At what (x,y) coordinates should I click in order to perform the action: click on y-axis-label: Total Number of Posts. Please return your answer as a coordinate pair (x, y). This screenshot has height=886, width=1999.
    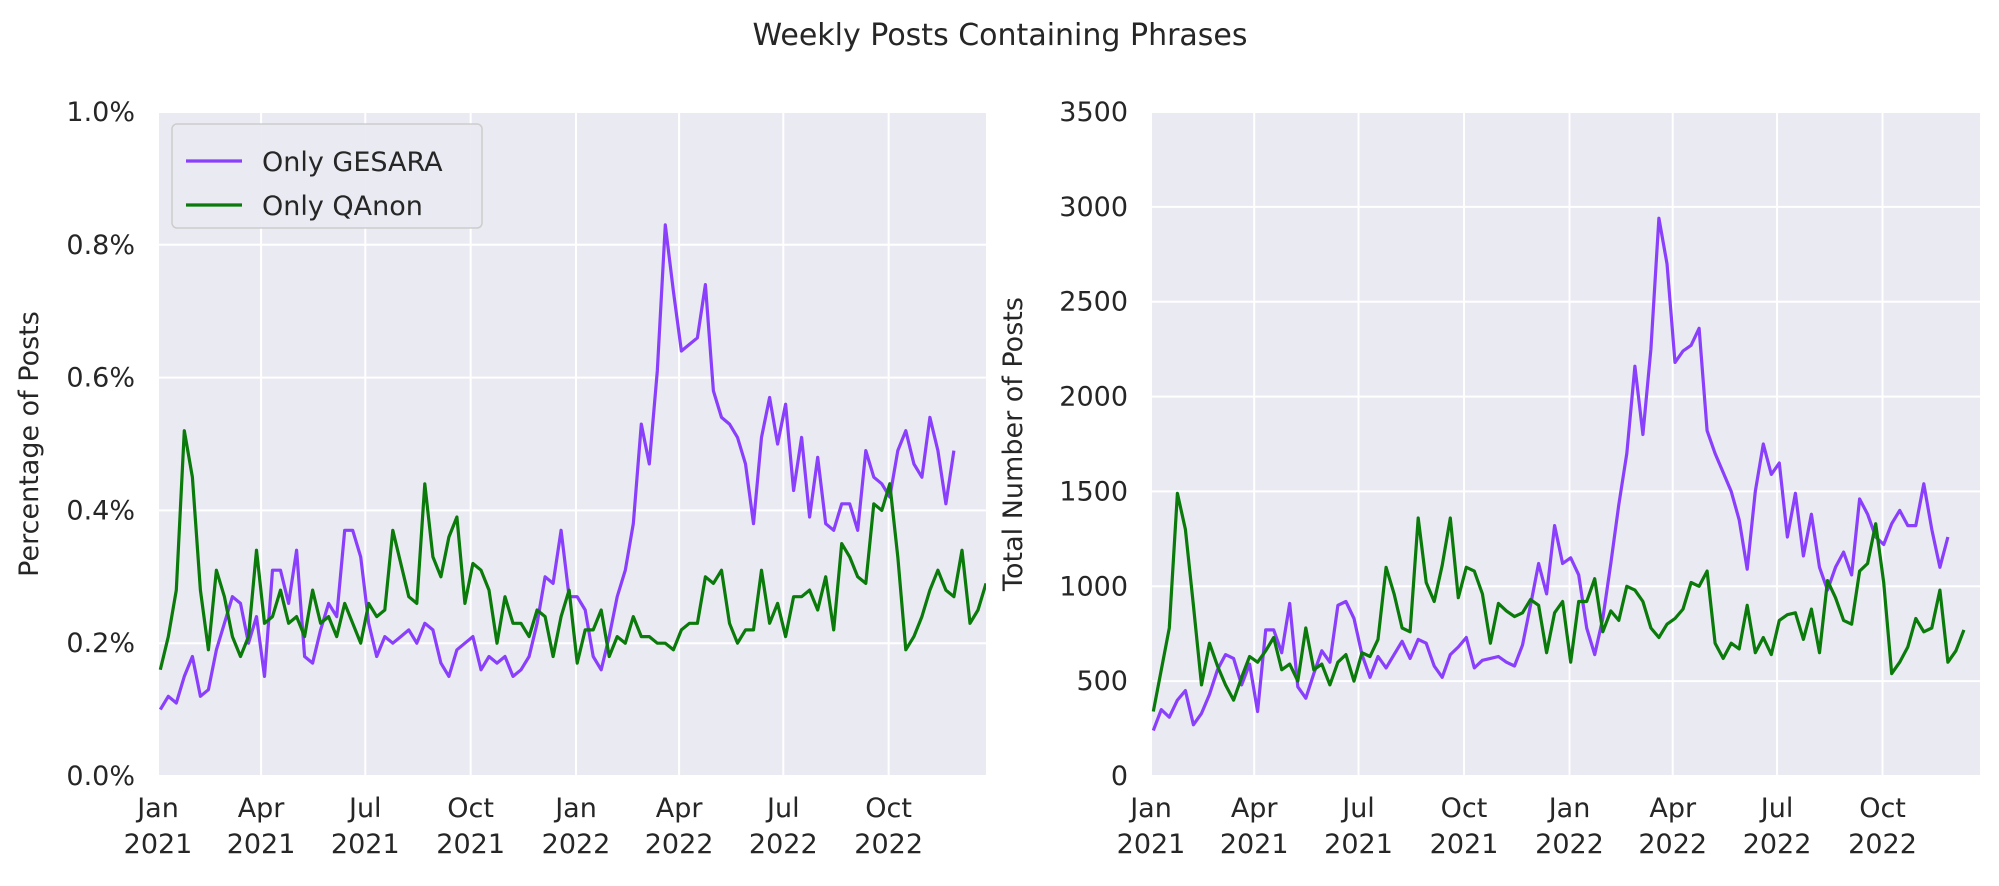
    Looking at the image, I should click on (1013, 444).